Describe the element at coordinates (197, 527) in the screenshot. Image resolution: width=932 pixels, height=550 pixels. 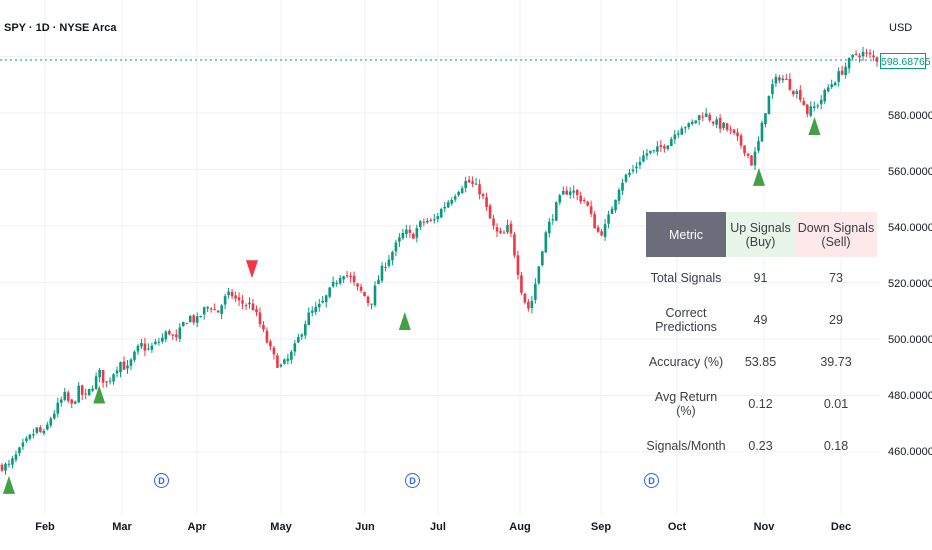
I see `month-label: Apr` at that location.